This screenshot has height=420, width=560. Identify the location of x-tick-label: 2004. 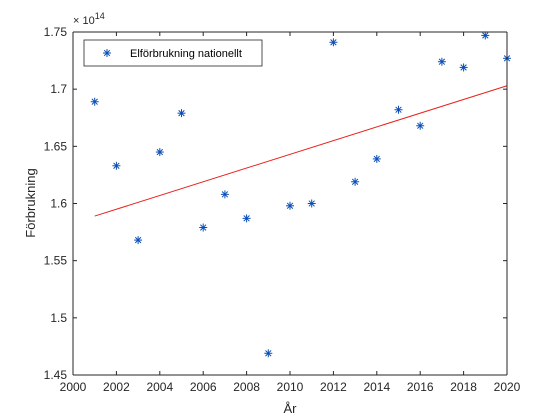
(159, 387).